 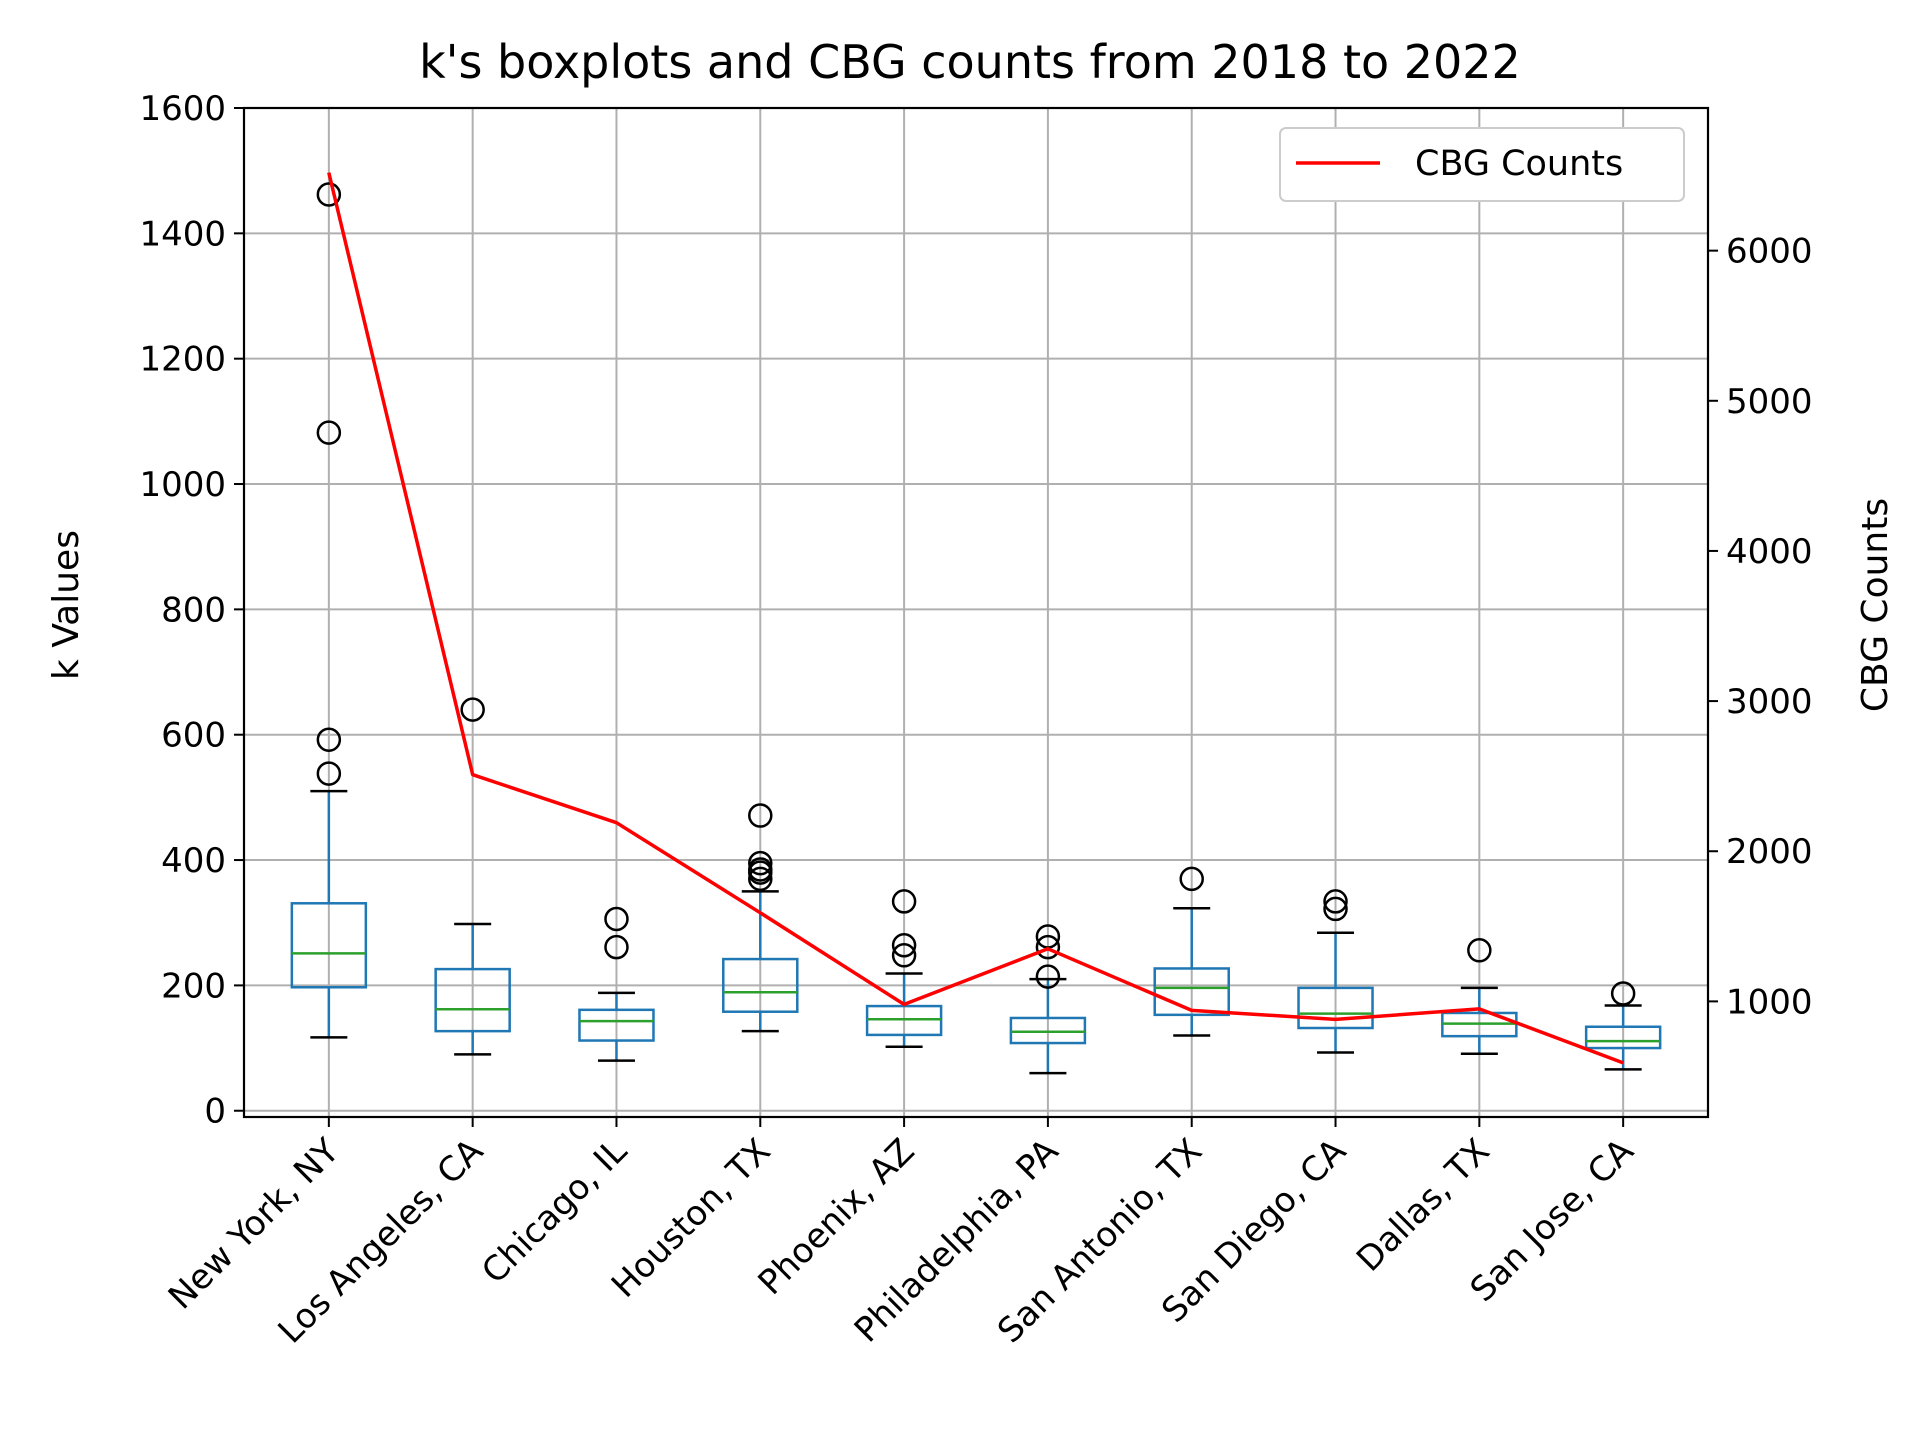 What do you see at coordinates (182, 109) in the screenshot?
I see `y-tick-label-left-8: 1600` at bounding box center [182, 109].